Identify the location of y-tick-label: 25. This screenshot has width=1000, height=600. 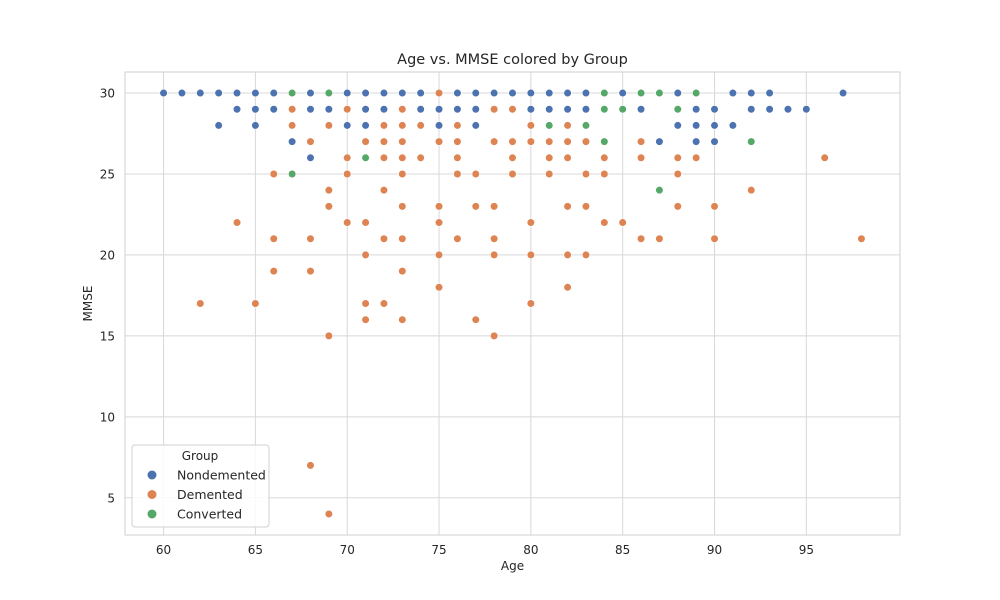
(107, 174).